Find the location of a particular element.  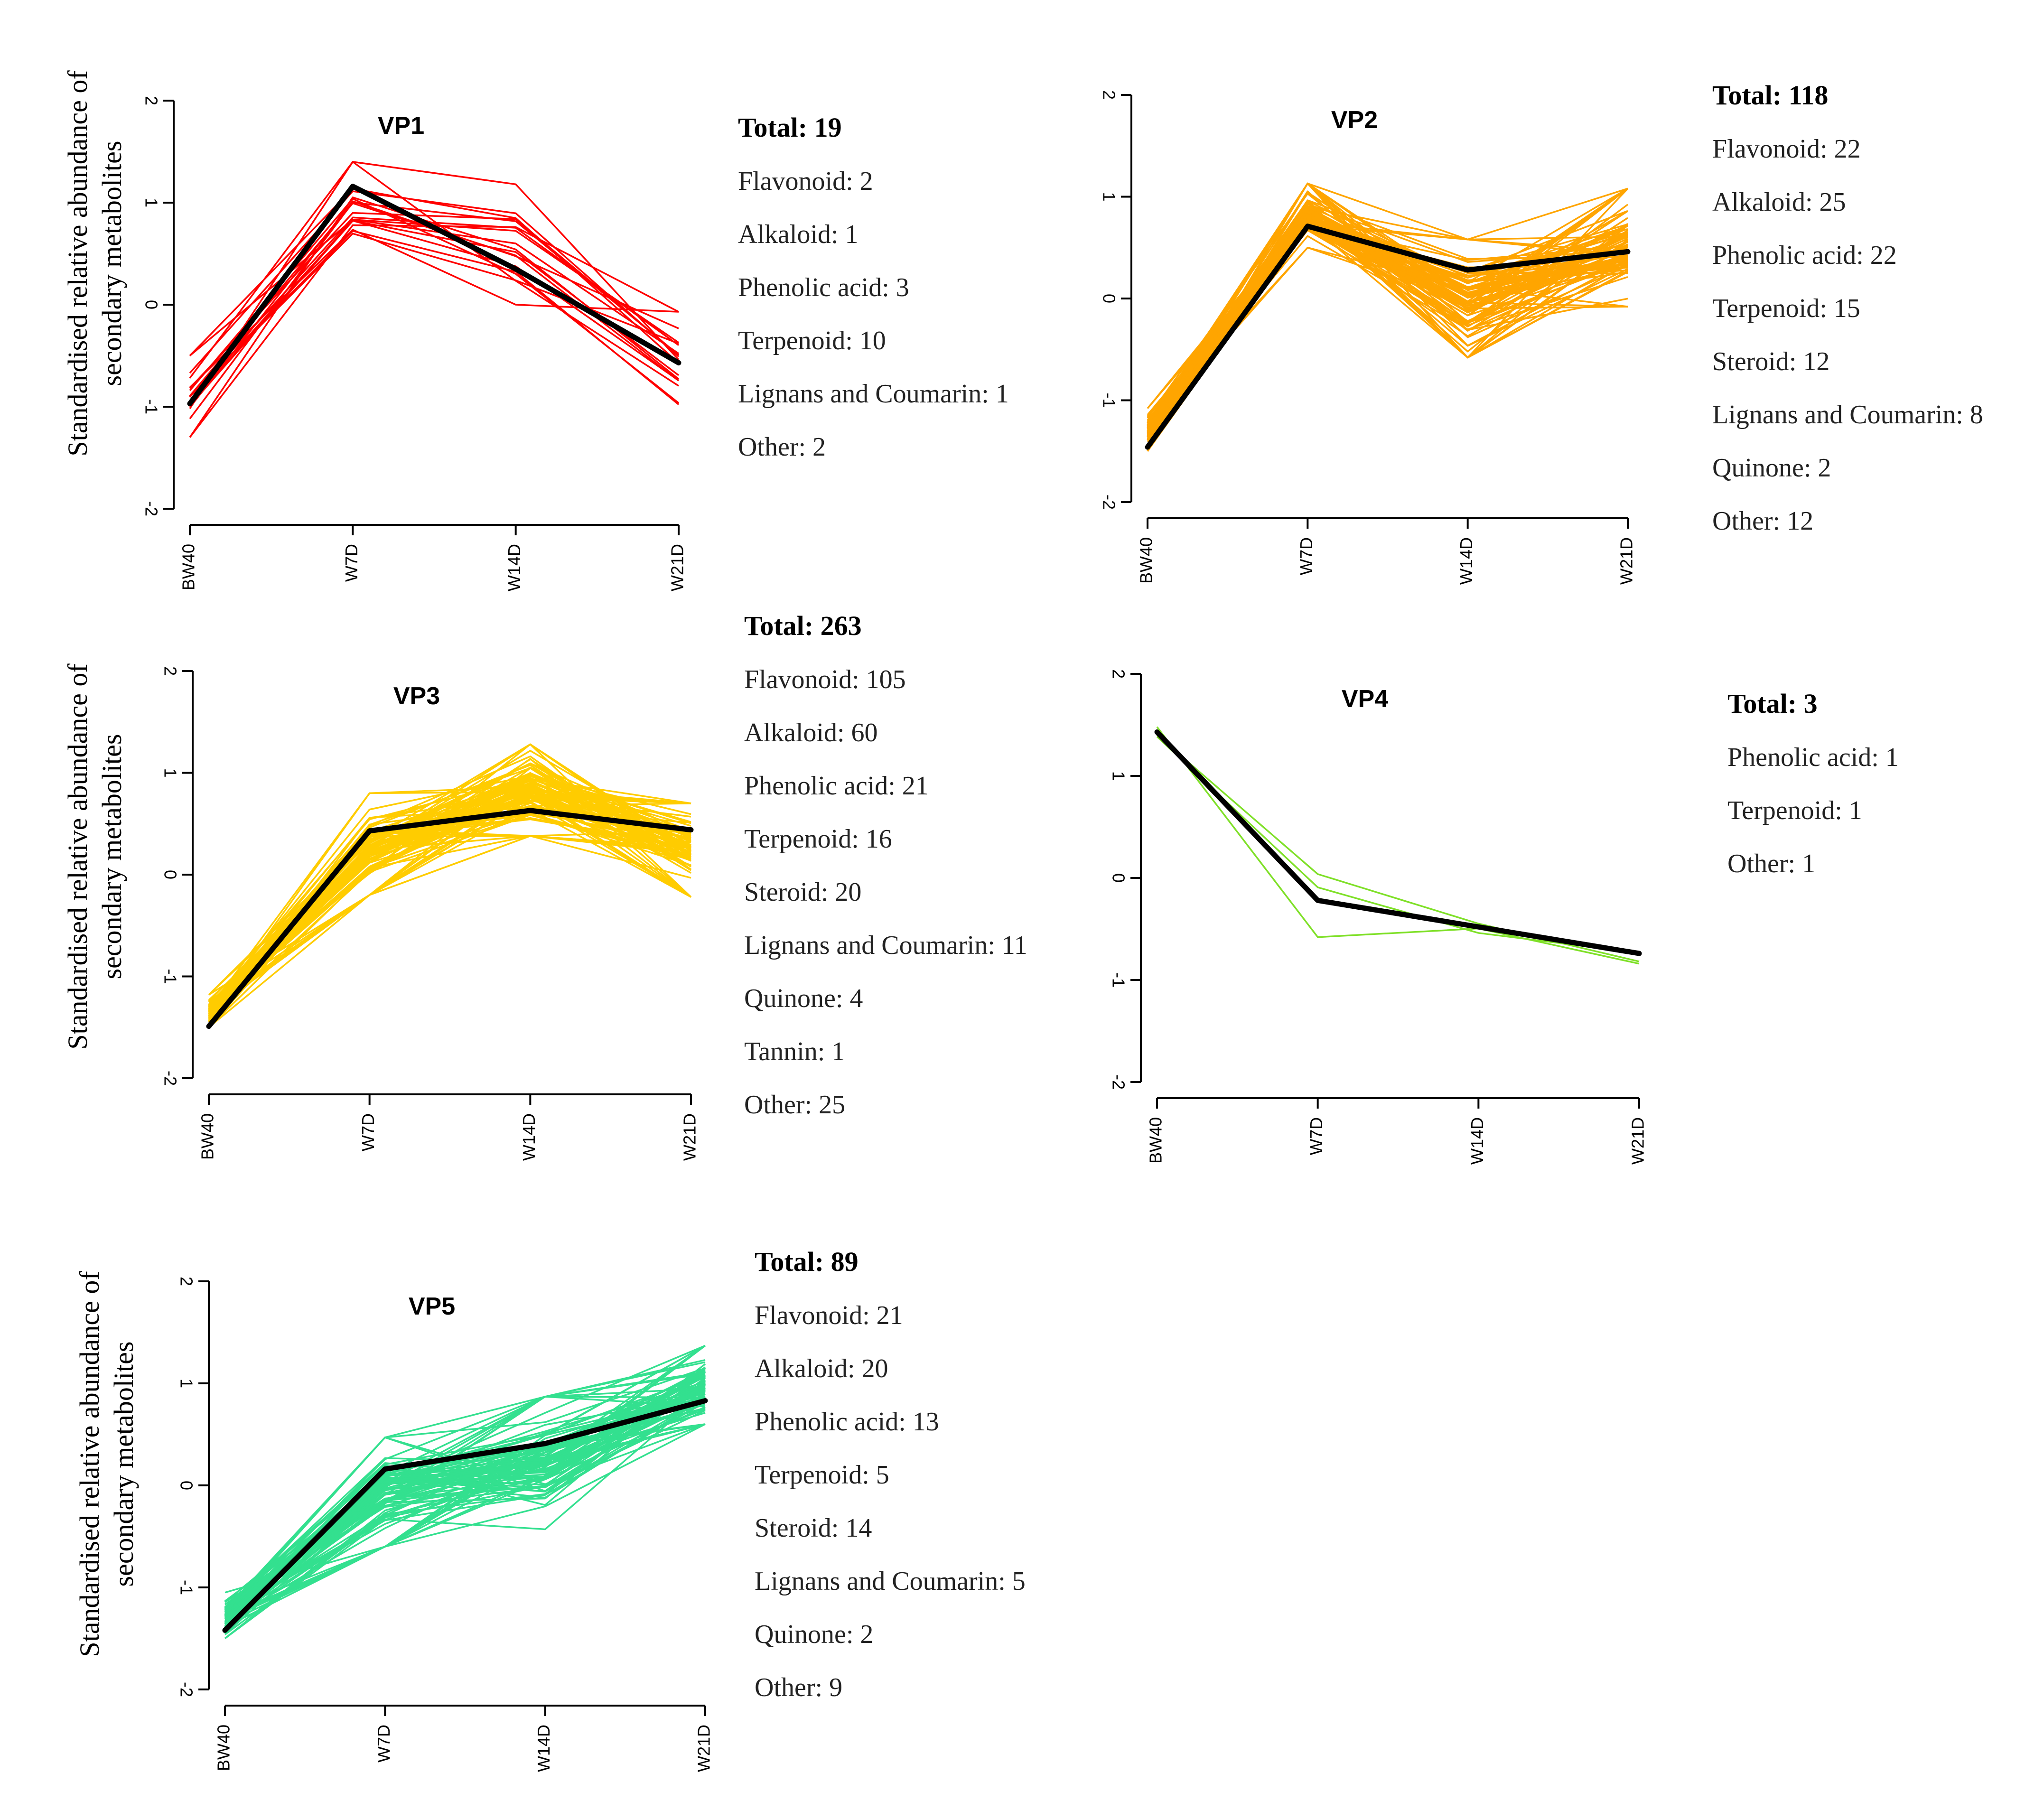

class-count: Terpenoid: 10 is located at coordinates (812, 340).